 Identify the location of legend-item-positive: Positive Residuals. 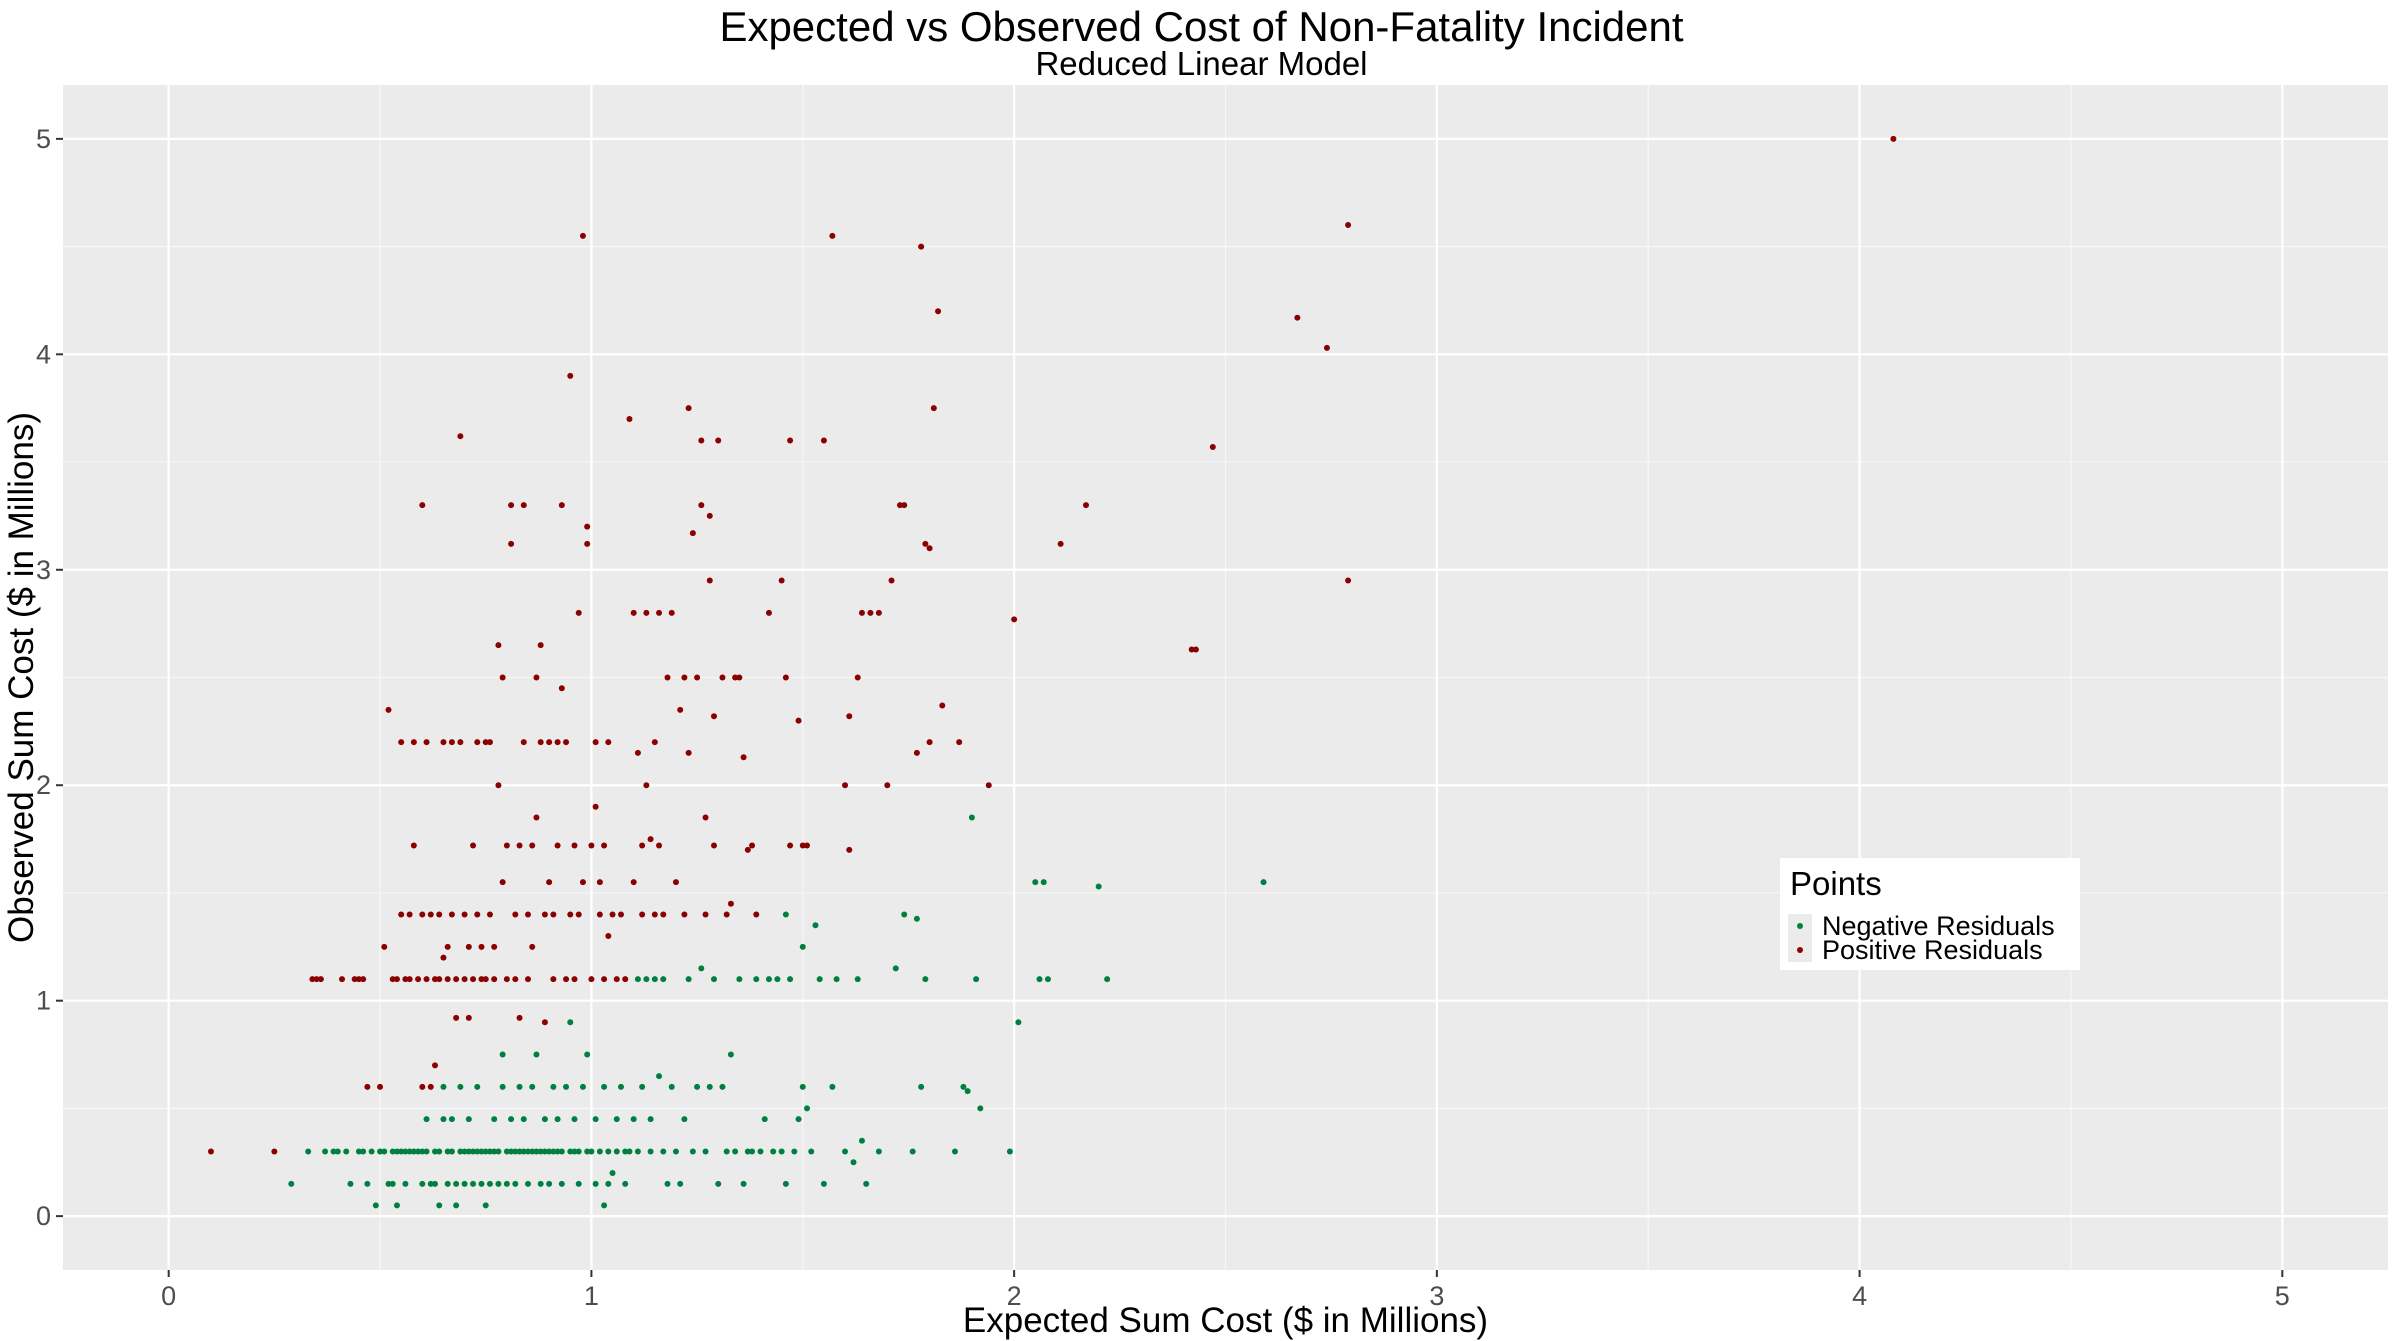
(1930, 950).